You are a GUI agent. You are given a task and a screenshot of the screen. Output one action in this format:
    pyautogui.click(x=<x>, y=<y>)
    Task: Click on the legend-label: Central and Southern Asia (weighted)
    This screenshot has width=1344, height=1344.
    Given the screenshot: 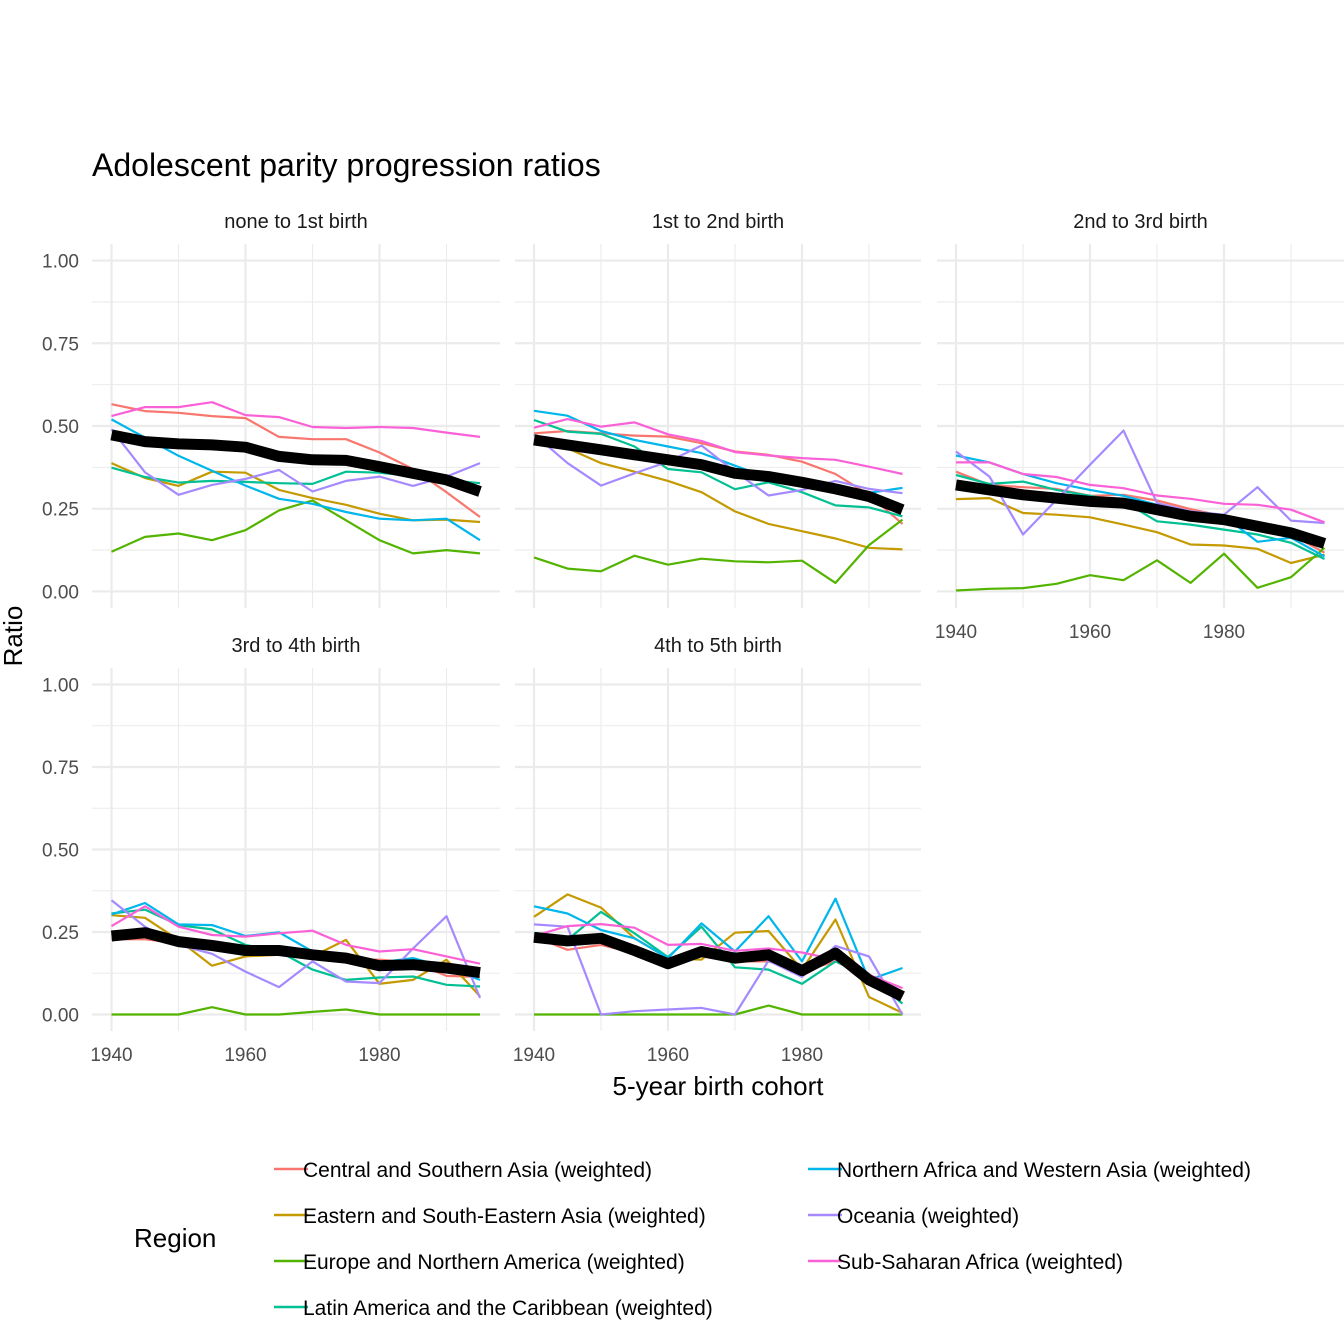 What is the action you would take?
    pyautogui.click(x=477, y=1170)
    